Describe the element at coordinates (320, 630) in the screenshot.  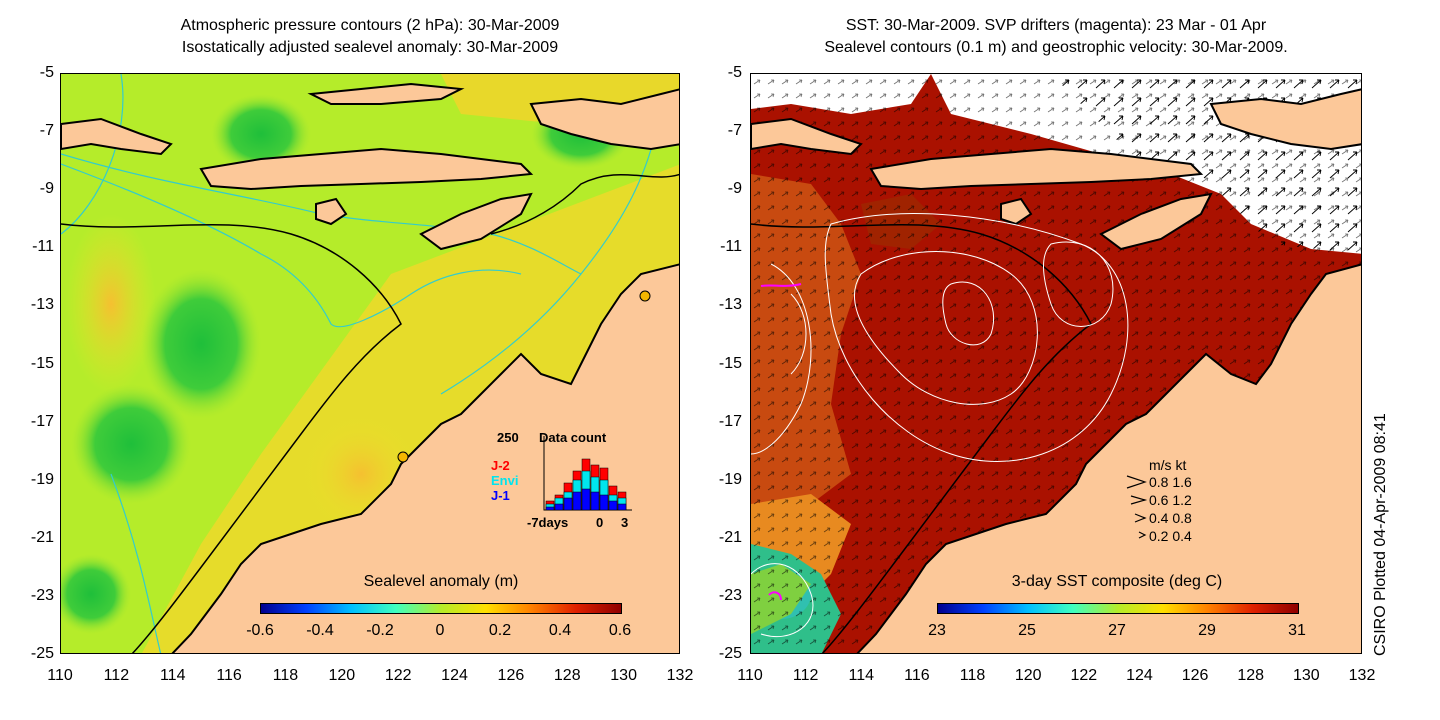
I see `sla-colorbar-tick: -0.4` at that location.